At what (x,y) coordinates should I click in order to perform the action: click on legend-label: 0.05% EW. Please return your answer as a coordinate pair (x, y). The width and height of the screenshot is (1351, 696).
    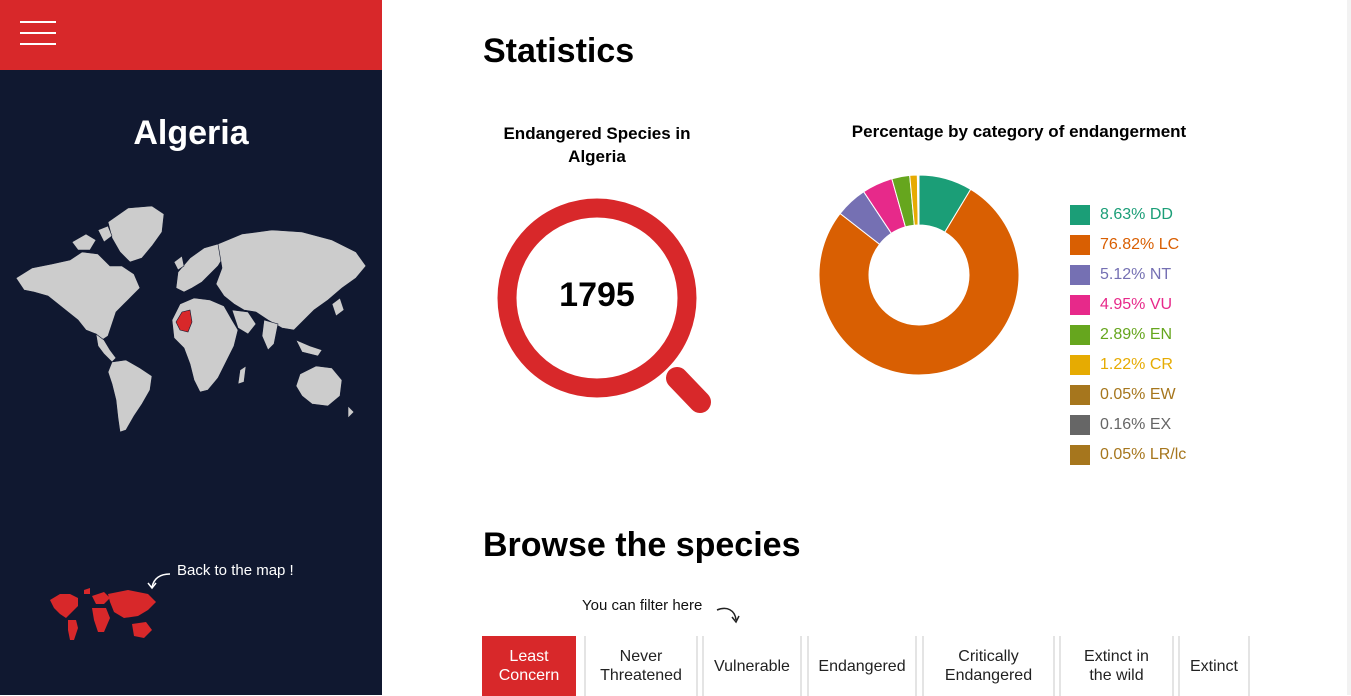
    Looking at the image, I should click on (1138, 395).